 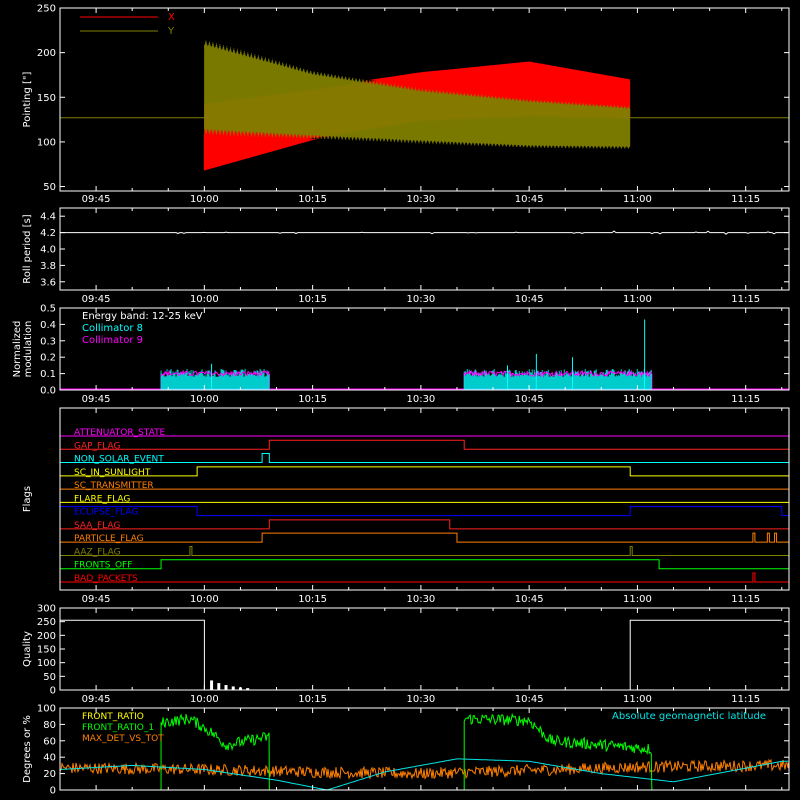 What do you see at coordinates (46, 650) in the screenshot?
I see `quality-ytick-label: 150` at bounding box center [46, 650].